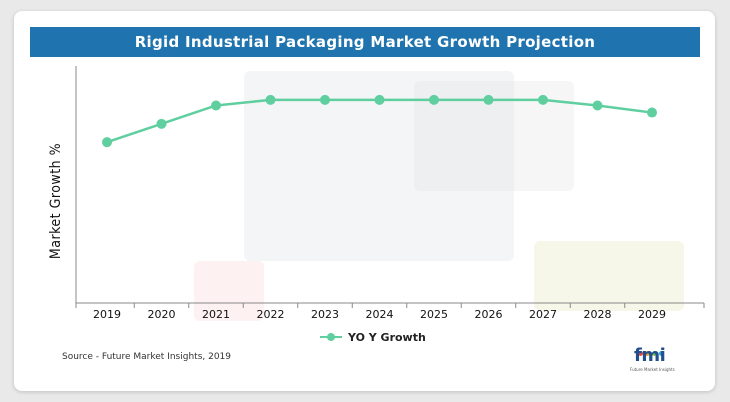  I want to click on x-tick-label: 2026, so click(489, 314).